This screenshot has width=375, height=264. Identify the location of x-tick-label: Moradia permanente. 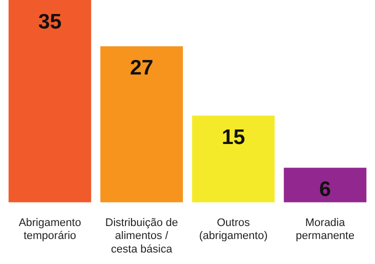
(325, 229).